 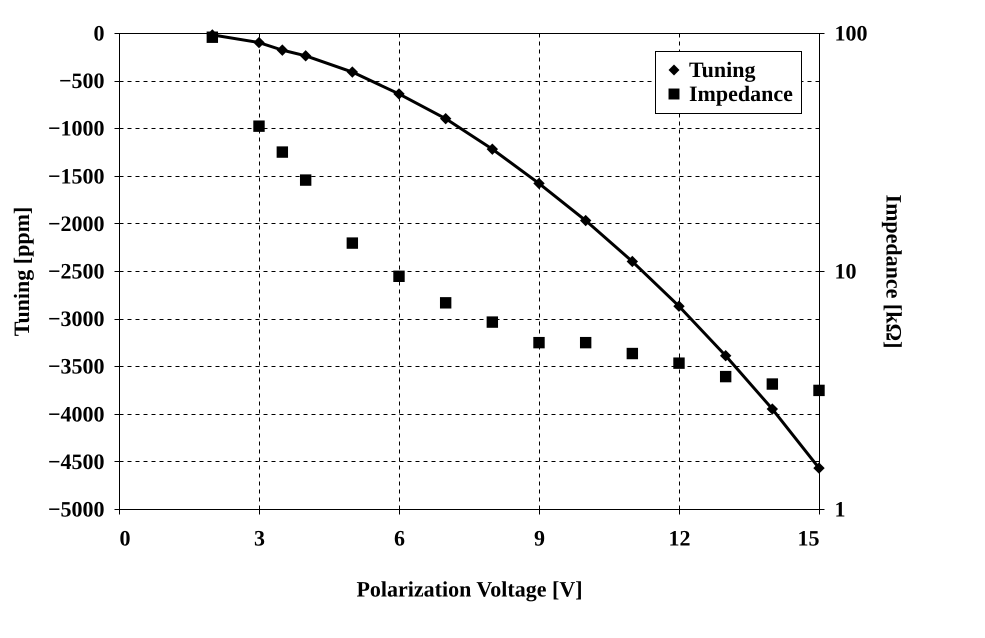 I want to click on y2-tick-label: 10, so click(x=845, y=271).